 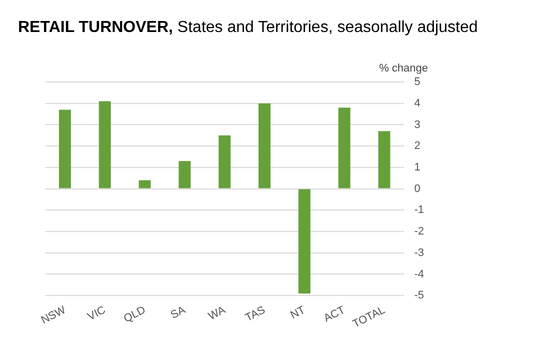 I want to click on chart-subtitle: States and Territories, seasonally adjusted, so click(x=327, y=27).